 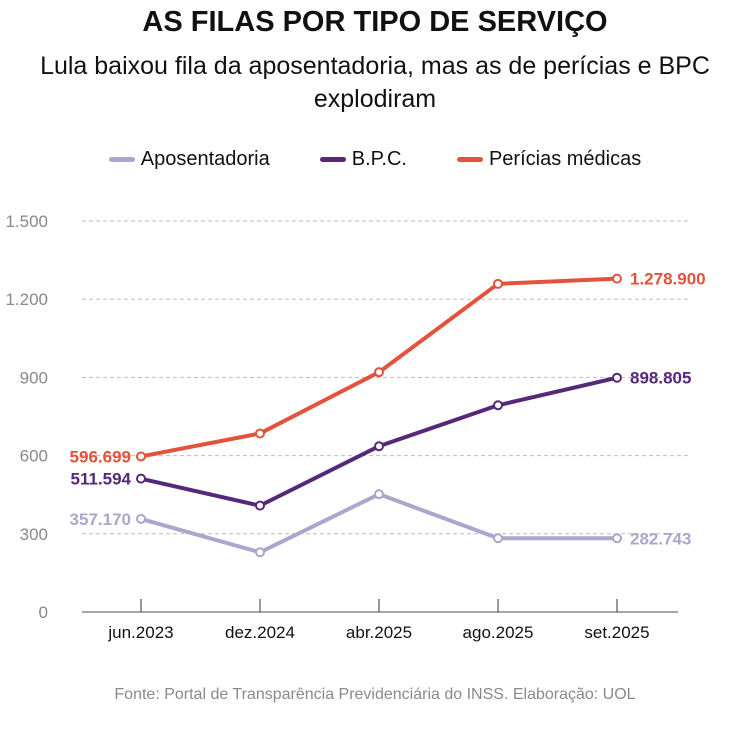 I want to click on data-label: 511.594, so click(x=100, y=479).